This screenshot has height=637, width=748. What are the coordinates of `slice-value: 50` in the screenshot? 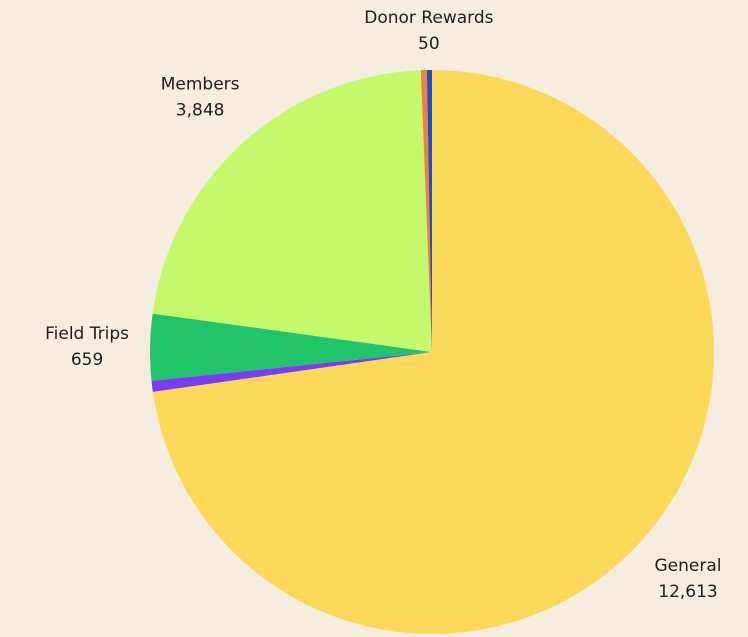 It's located at (429, 44).